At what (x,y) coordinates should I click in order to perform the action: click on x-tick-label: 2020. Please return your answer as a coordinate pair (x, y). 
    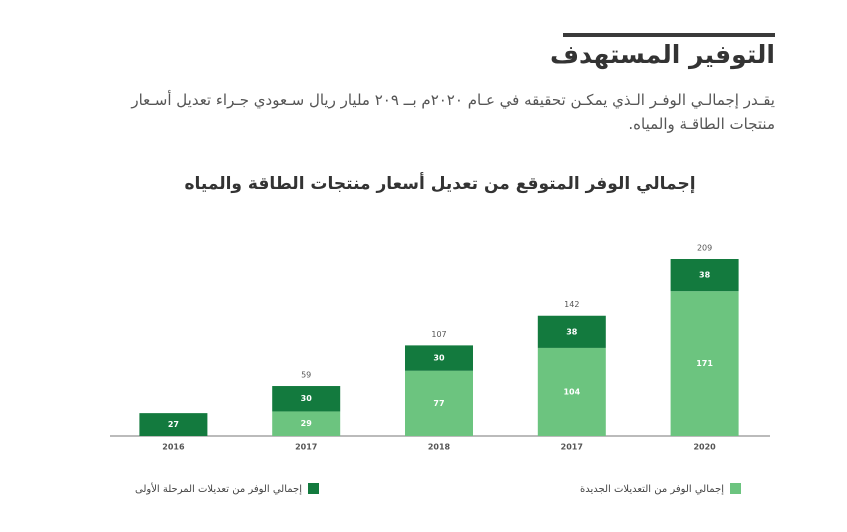
    Looking at the image, I should click on (704, 447).